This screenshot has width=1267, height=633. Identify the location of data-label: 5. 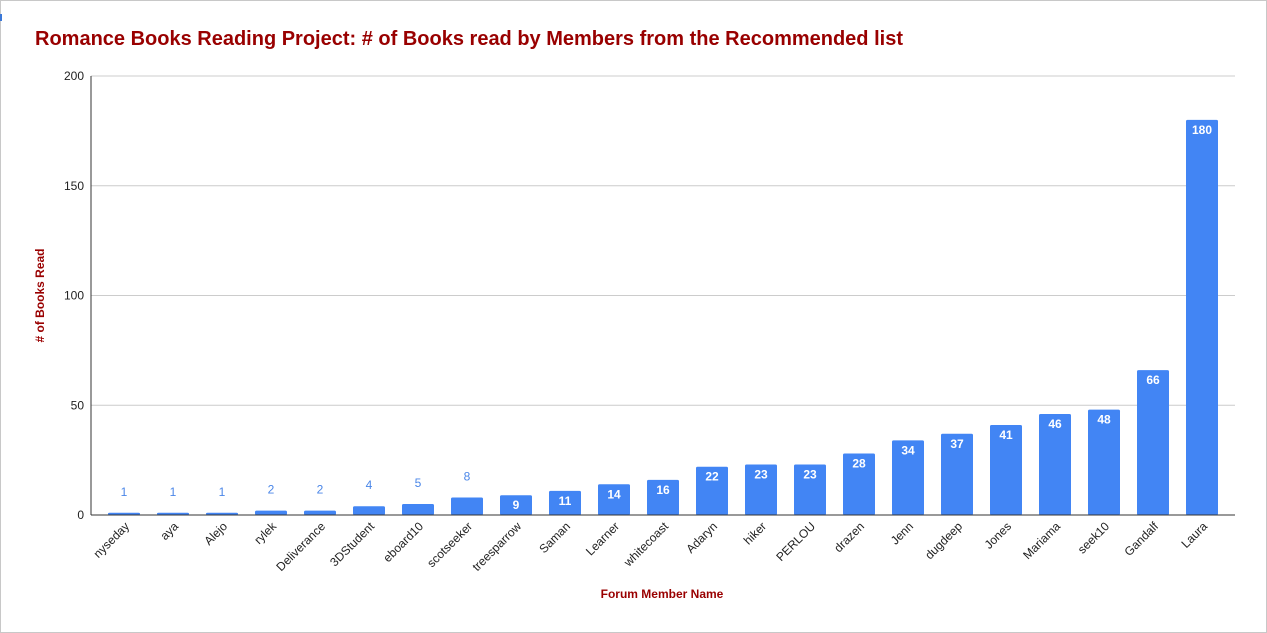
(418, 483).